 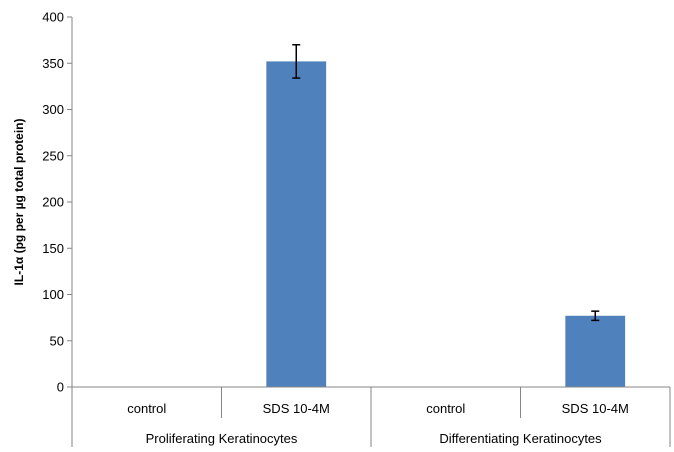 I want to click on group-label: Proliferating Keratinocytes, so click(x=222, y=438).